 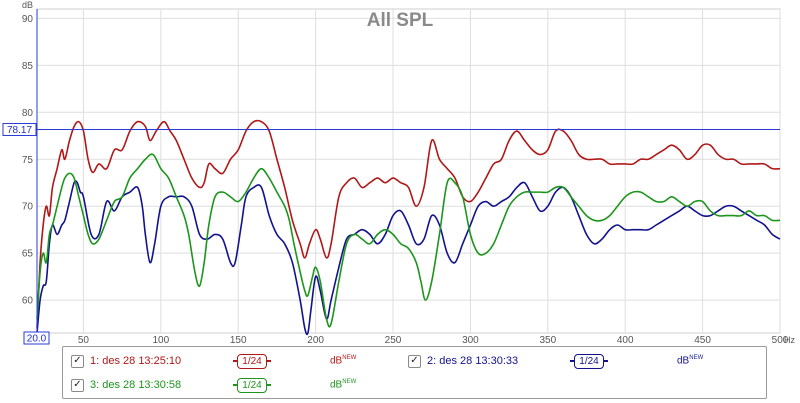 I want to click on level-marker-box, so click(x=19, y=129).